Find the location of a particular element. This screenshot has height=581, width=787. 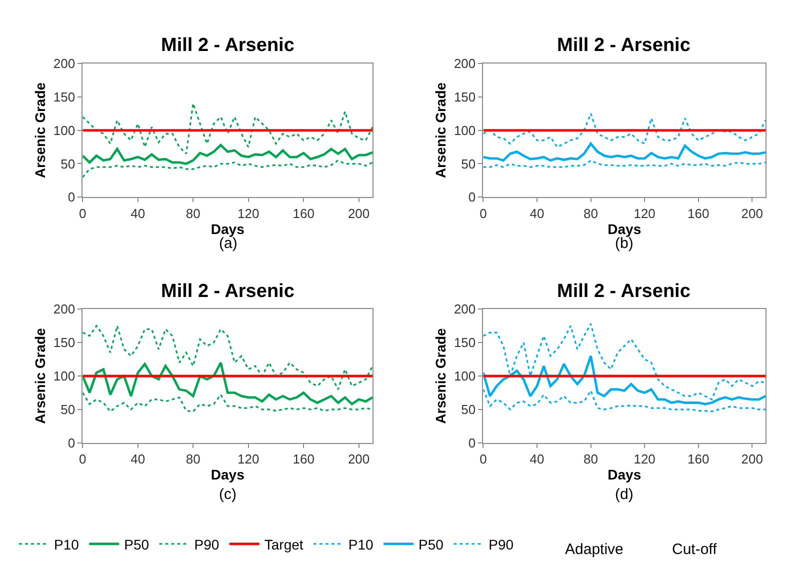

legend-label: Target is located at coordinates (284, 544).